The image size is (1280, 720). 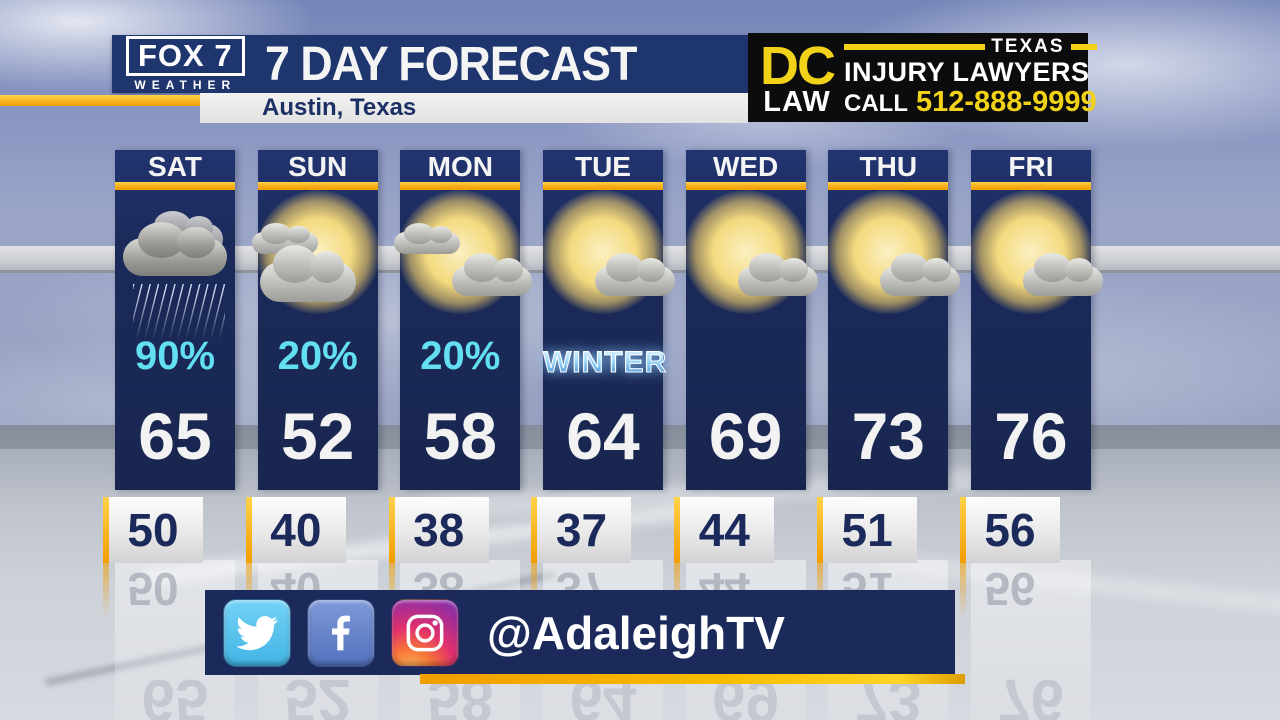 I want to click on low-box-wed: 44, so click(x=724, y=530).